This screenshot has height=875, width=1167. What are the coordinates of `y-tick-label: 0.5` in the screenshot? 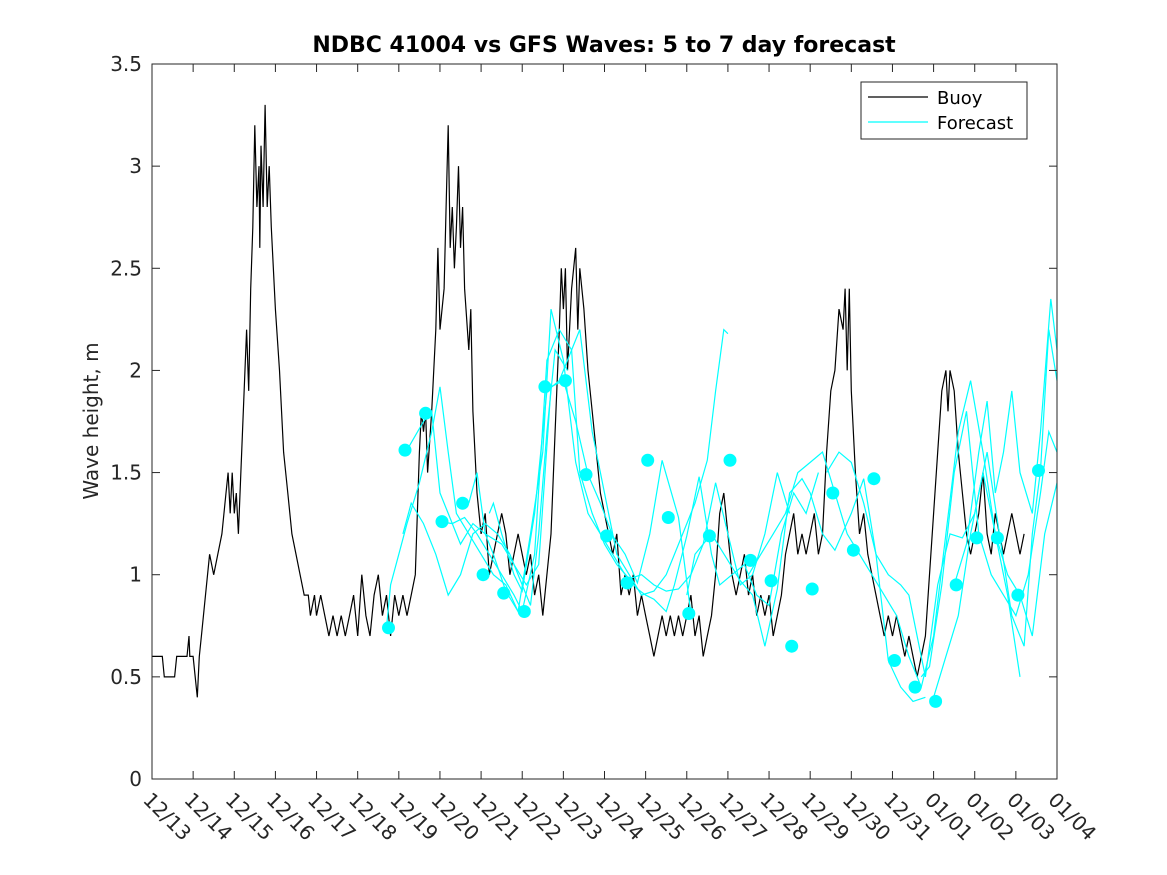 It's located at (126, 677).